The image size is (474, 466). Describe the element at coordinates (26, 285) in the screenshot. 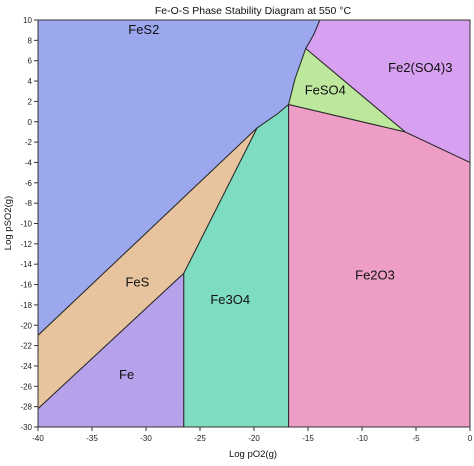

I see `y-tick-label: -16` at that location.